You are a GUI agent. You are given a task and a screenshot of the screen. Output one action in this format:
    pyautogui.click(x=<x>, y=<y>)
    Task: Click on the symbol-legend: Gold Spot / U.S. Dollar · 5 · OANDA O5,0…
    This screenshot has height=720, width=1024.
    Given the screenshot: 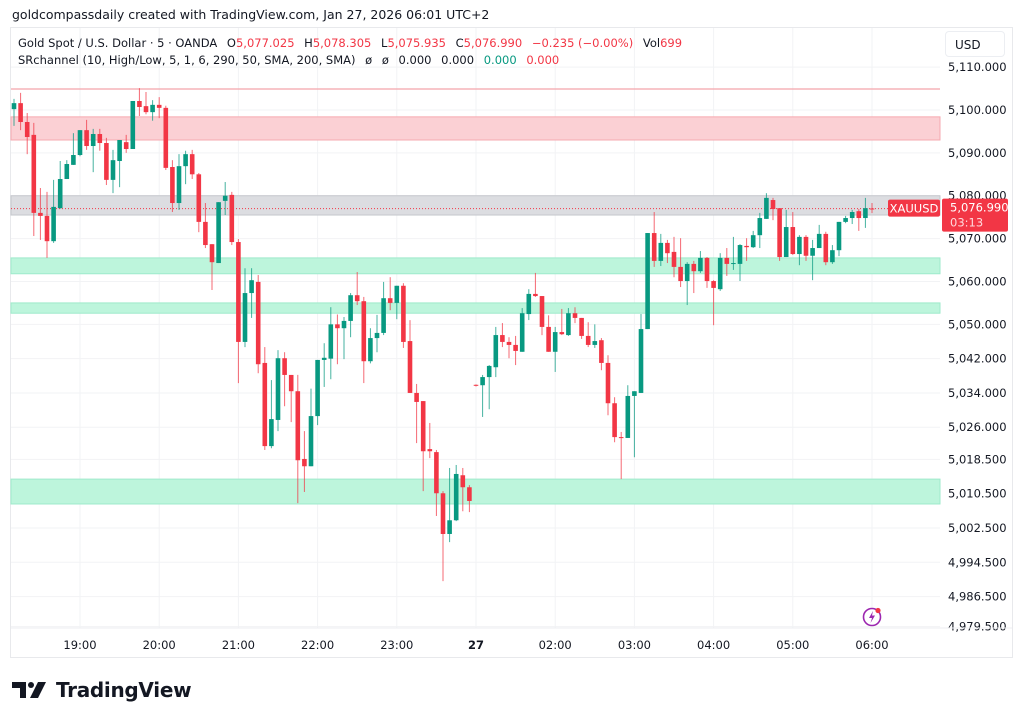 What is the action you would take?
    pyautogui.click(x=350, y=43)
    